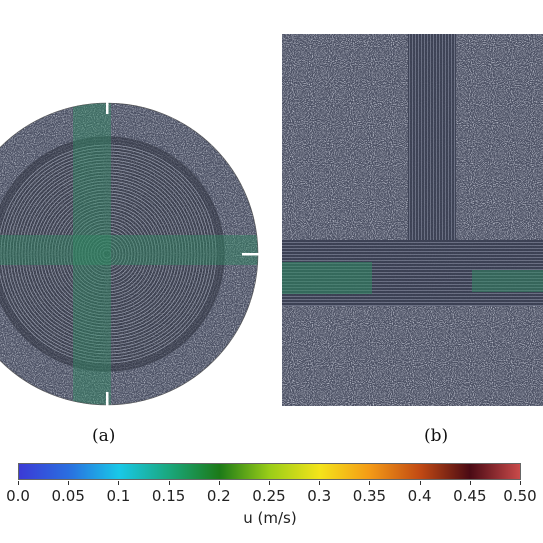 This screenshot has height=543, width=543. What do you see at coordinates (319, 496) in the screenshot?
I see `colorbar-tick-label: 0.3` at bounding box center [319, 496].